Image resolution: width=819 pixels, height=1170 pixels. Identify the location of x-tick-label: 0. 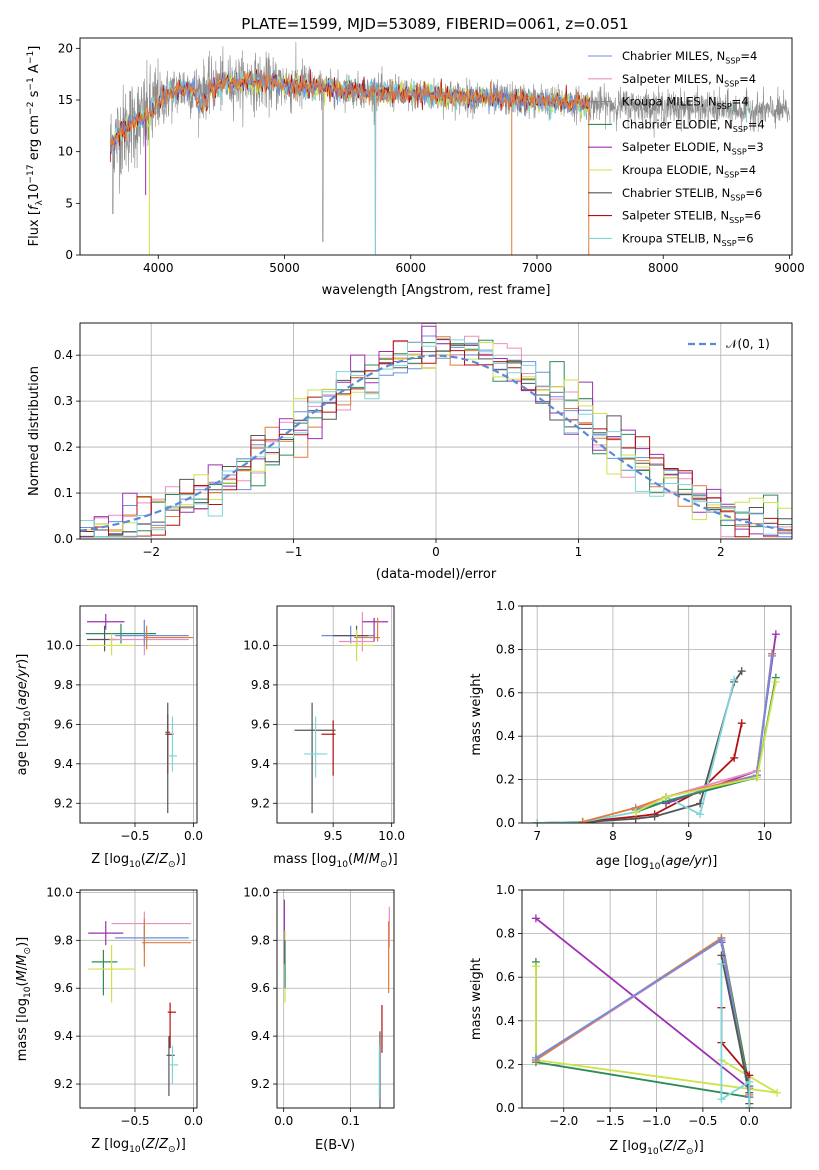
(436, 552).